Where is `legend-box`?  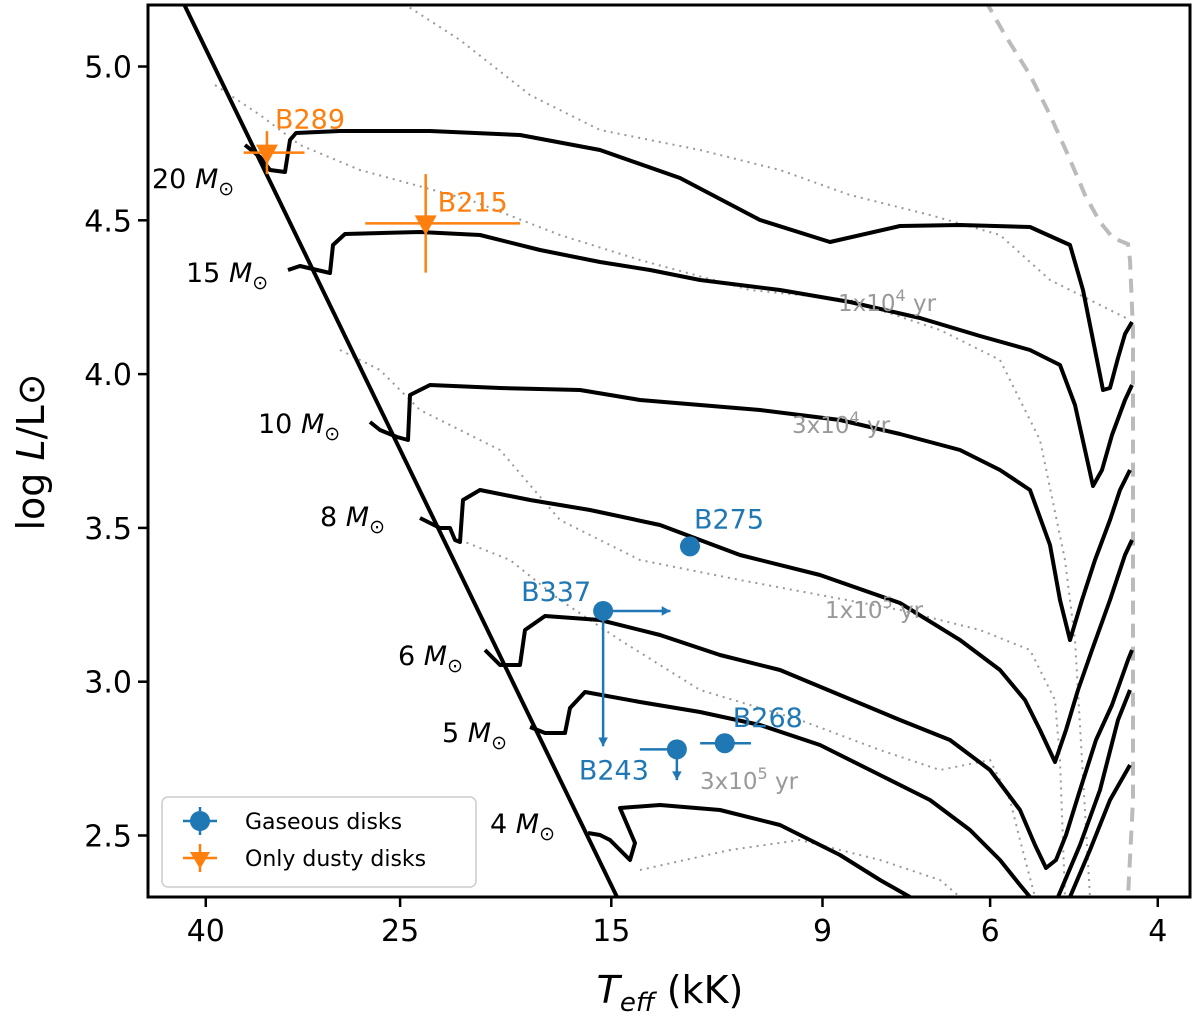 legend-box is located at coordinates (319, 842).